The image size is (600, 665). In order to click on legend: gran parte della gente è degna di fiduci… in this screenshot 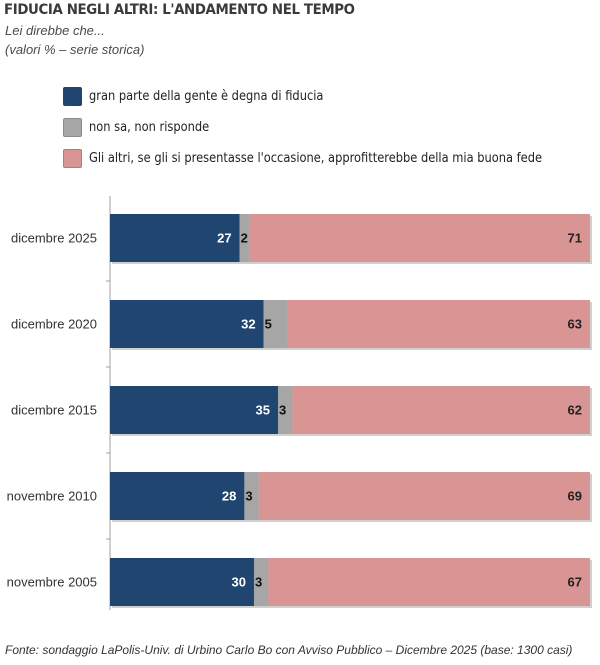, I will do `click(331, 132)`.